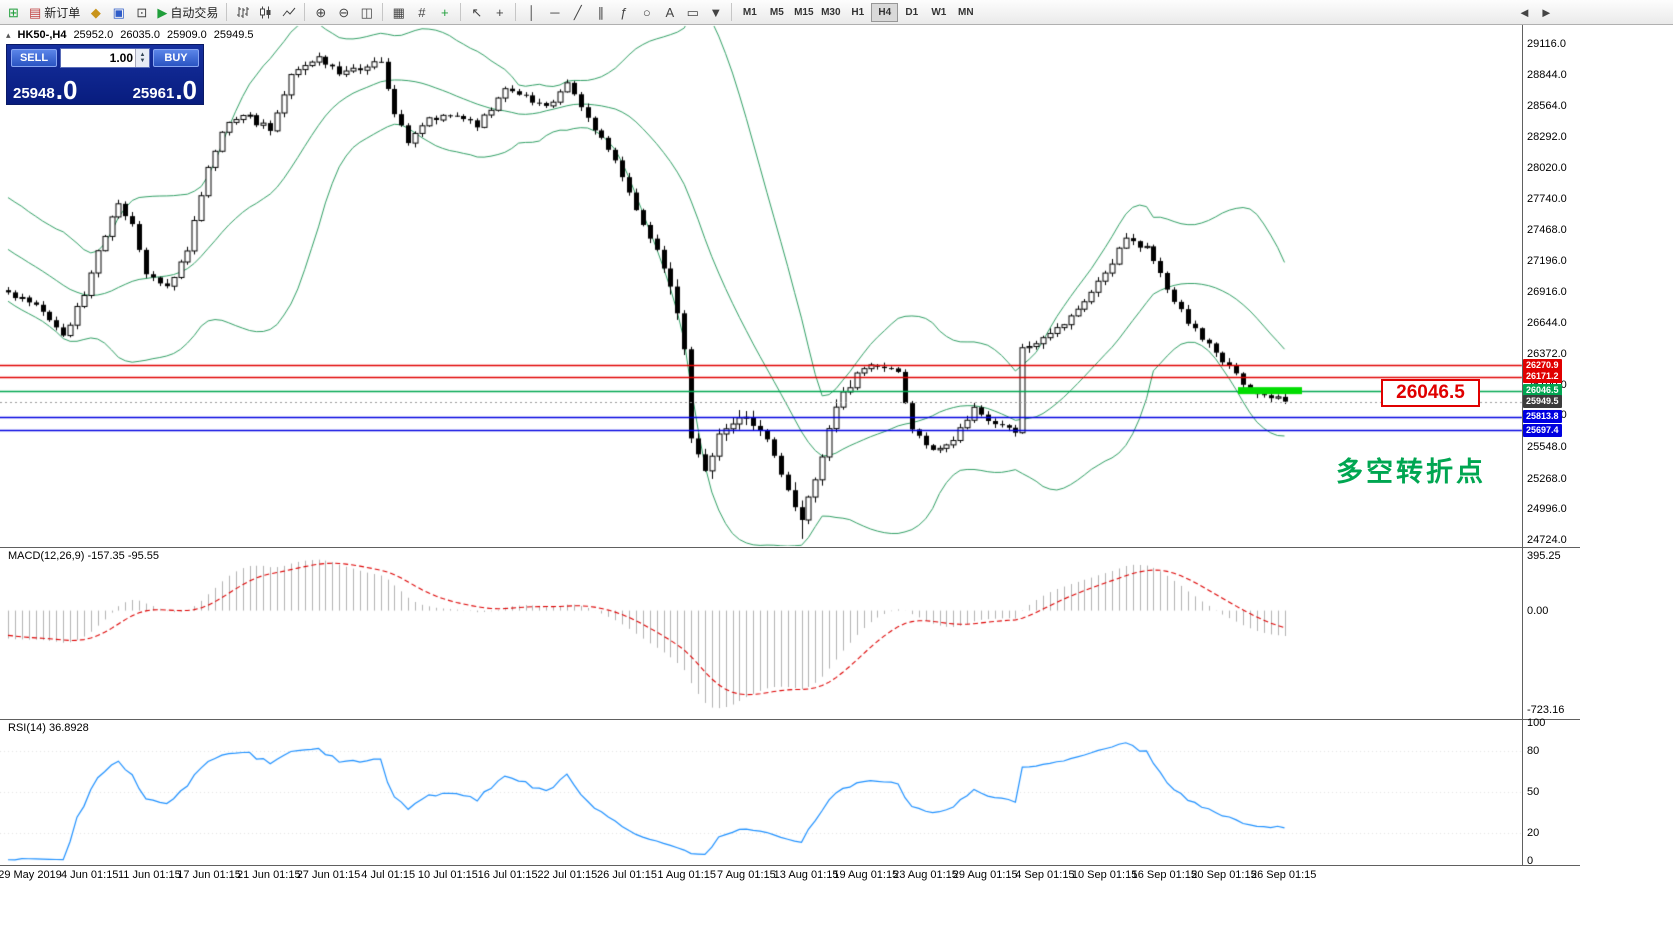  I want to click on shapes-button: ○, so click(646, 12).